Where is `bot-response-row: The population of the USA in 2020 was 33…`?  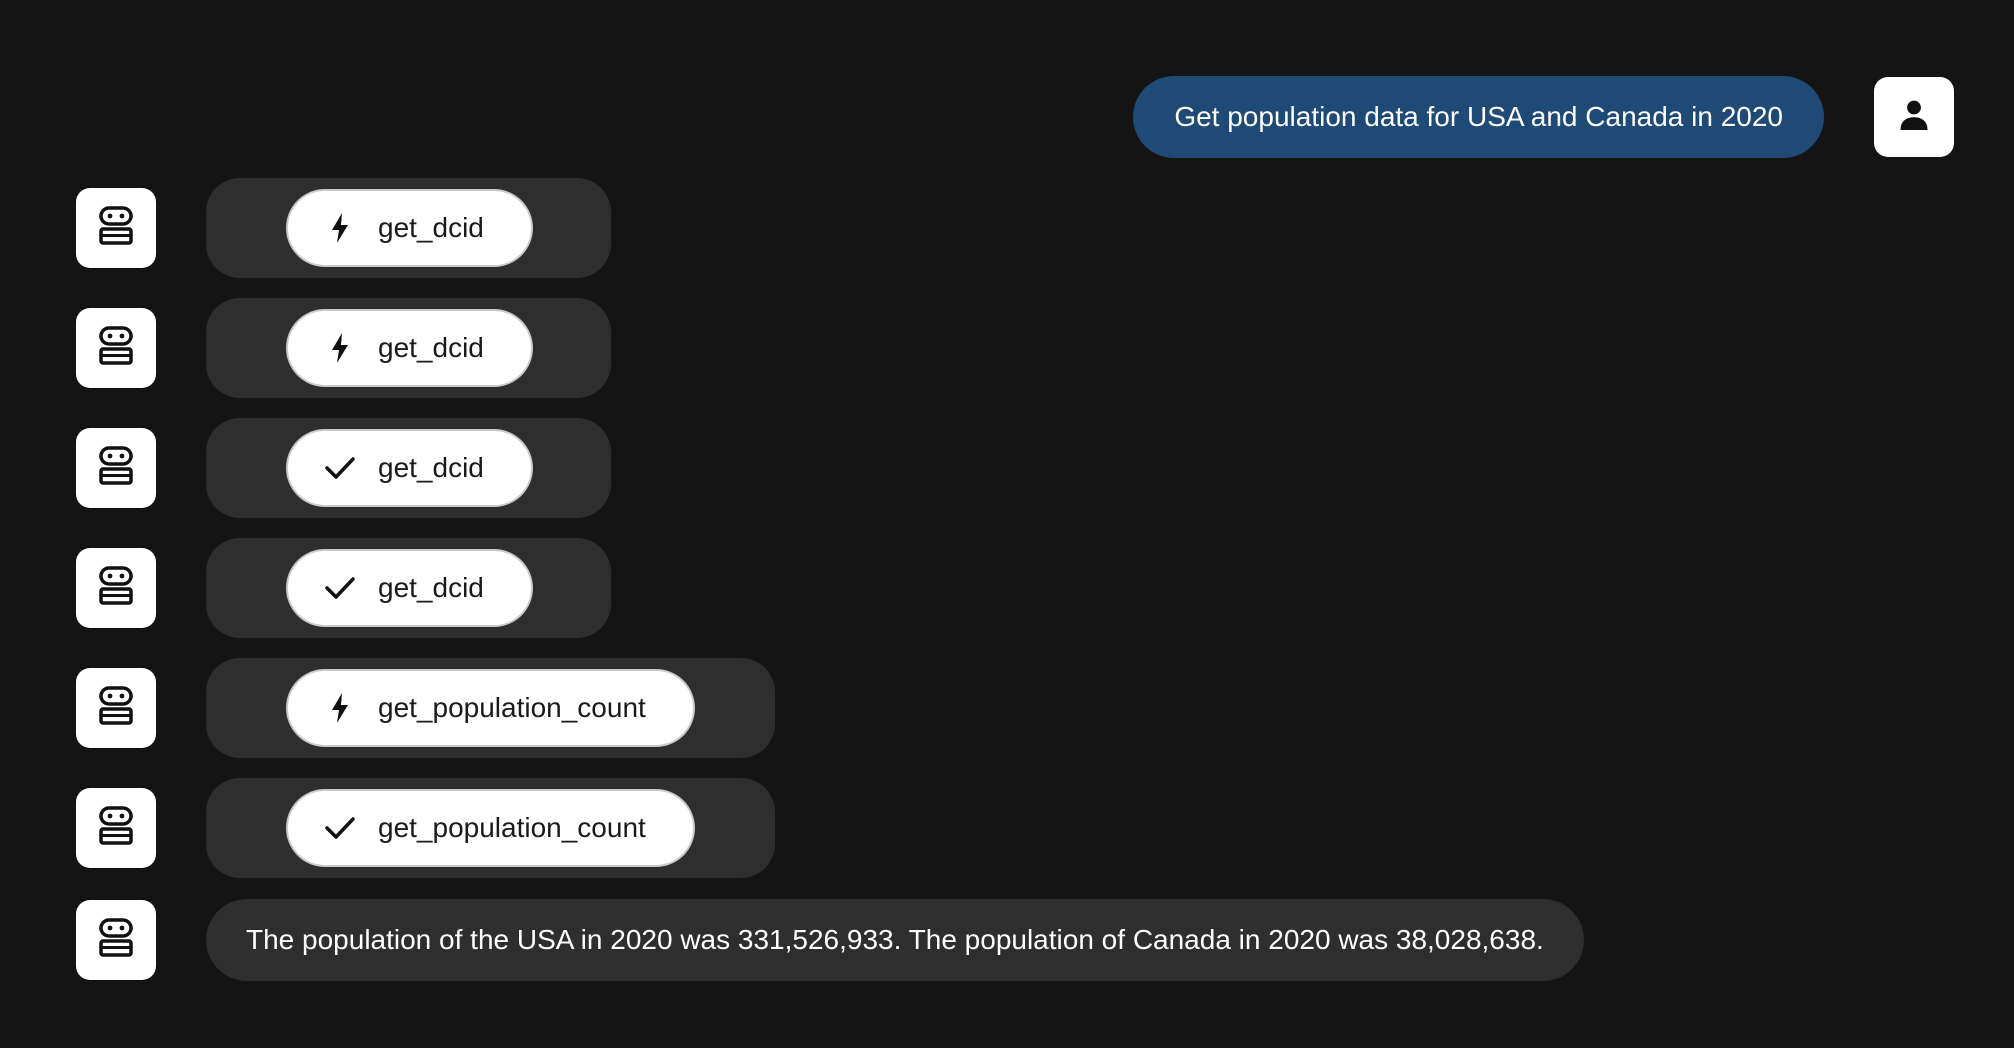
bot-response-row: The population of the USA in 2020 was 33… is located at coordinates (830, 940).